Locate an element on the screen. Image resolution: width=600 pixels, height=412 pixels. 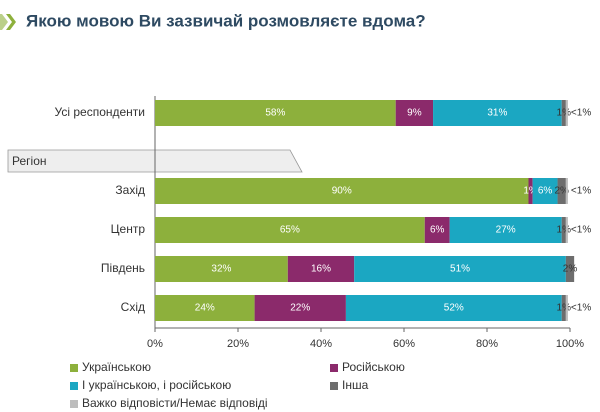
data-label: 52% is located at coordinates (454, 308).